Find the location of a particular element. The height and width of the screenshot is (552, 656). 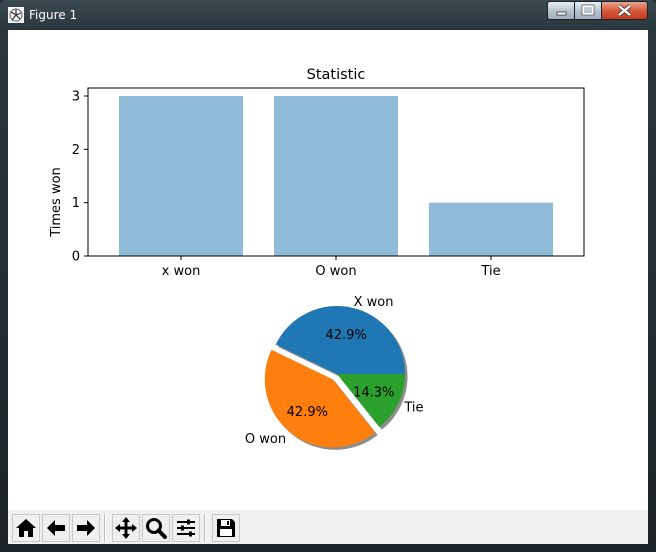

zoom-icon is located at coordinates (156, 528).